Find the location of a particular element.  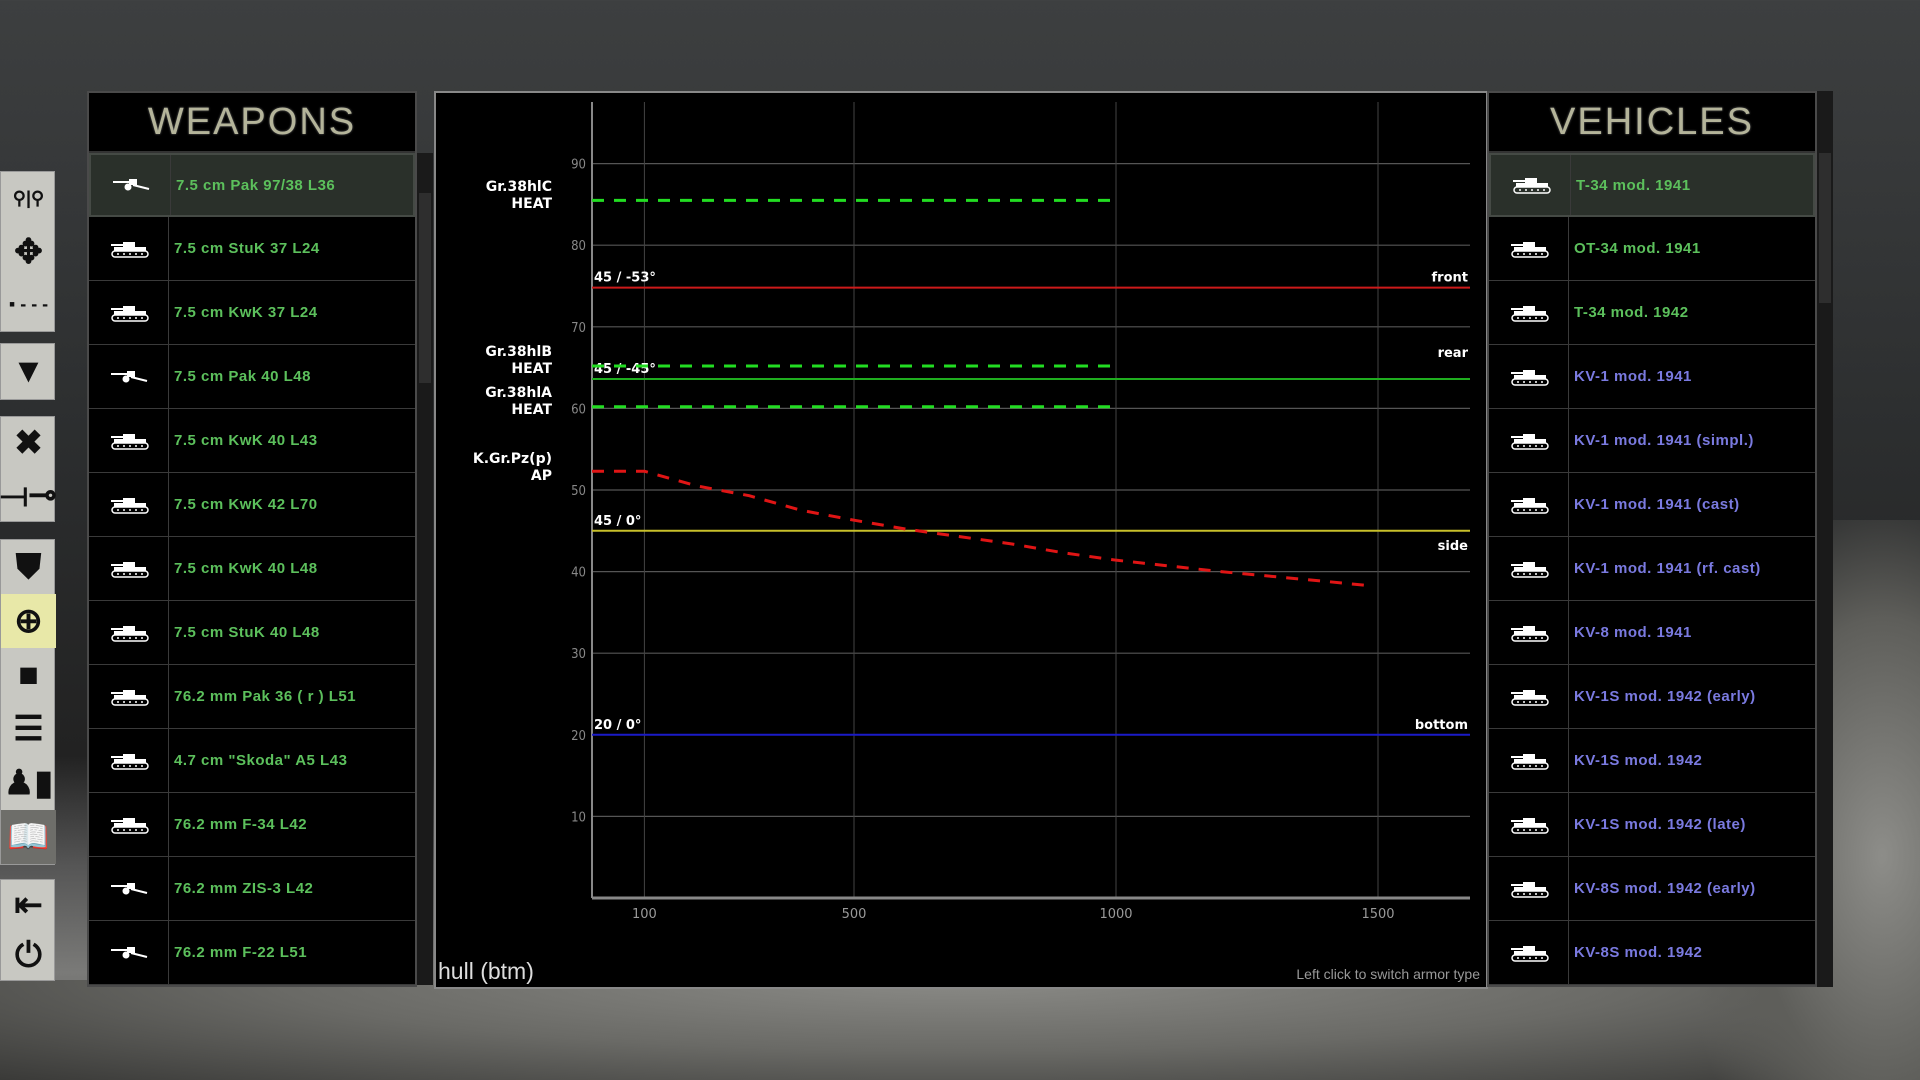

toolbar-group: ⛊ ⊕ ■ ☰ ♟▮ 📖 is located at coordinates (28, 702).